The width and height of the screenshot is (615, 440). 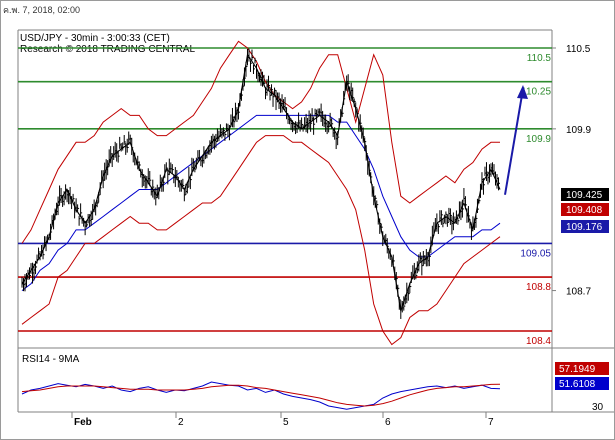 What do you see at coordinates (388, 422) in the screenshot?
I see `time-tick-label-6: 6` at bounding box center [388, 422].